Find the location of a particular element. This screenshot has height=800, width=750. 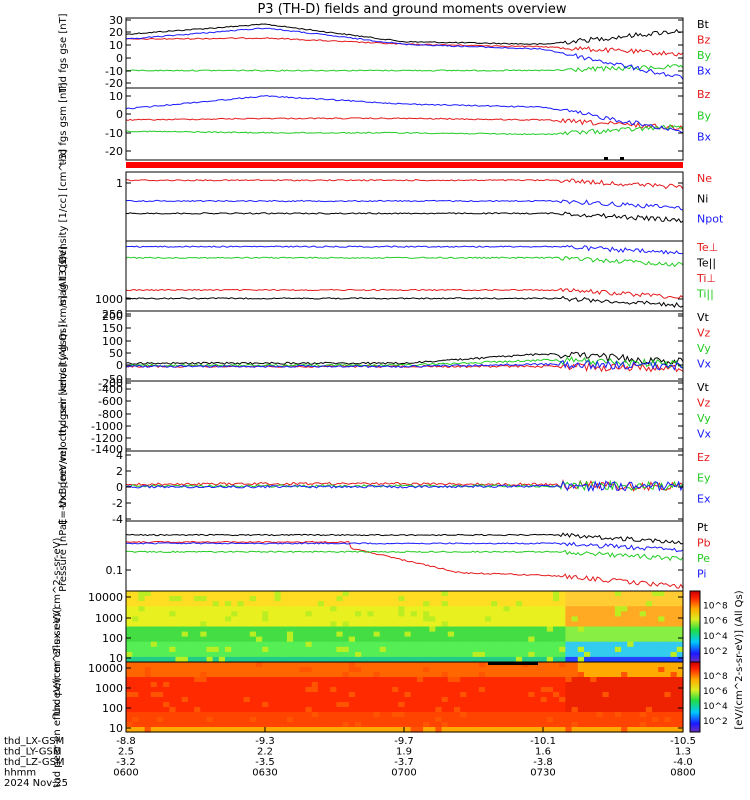

series-npot-line is located at coordinates (404, 205).